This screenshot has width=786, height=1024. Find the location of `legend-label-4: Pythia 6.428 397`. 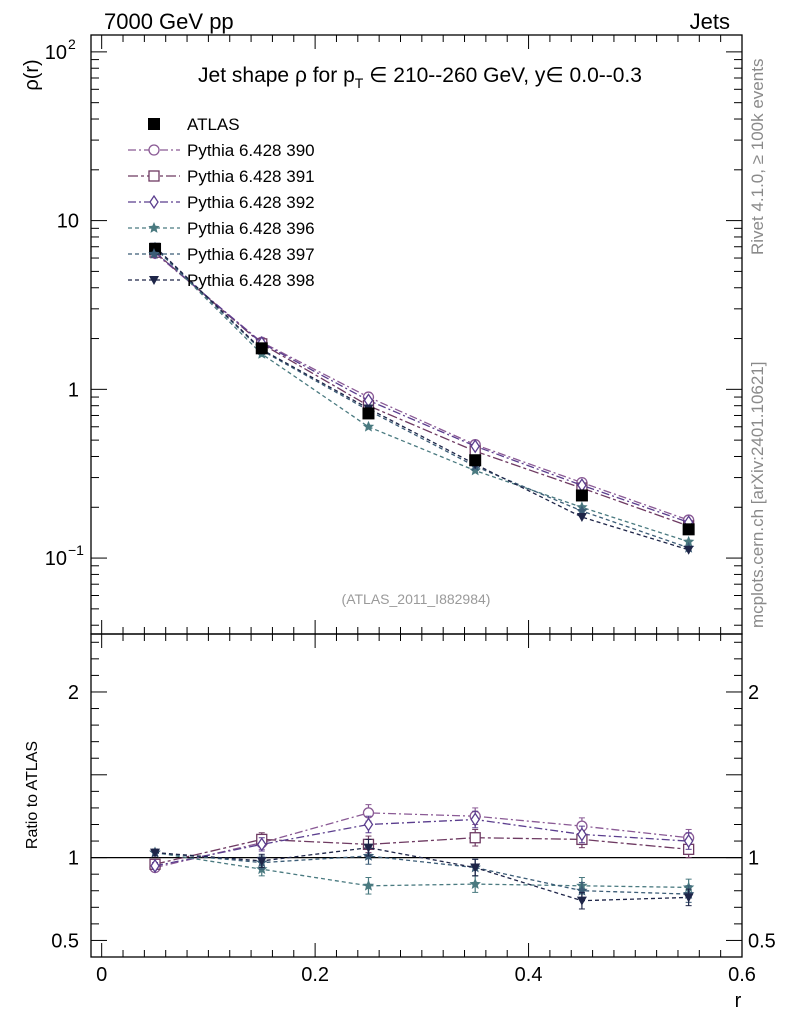

legend-label-4: Pythia 6.428 397 is located at coordinates (251, 254).